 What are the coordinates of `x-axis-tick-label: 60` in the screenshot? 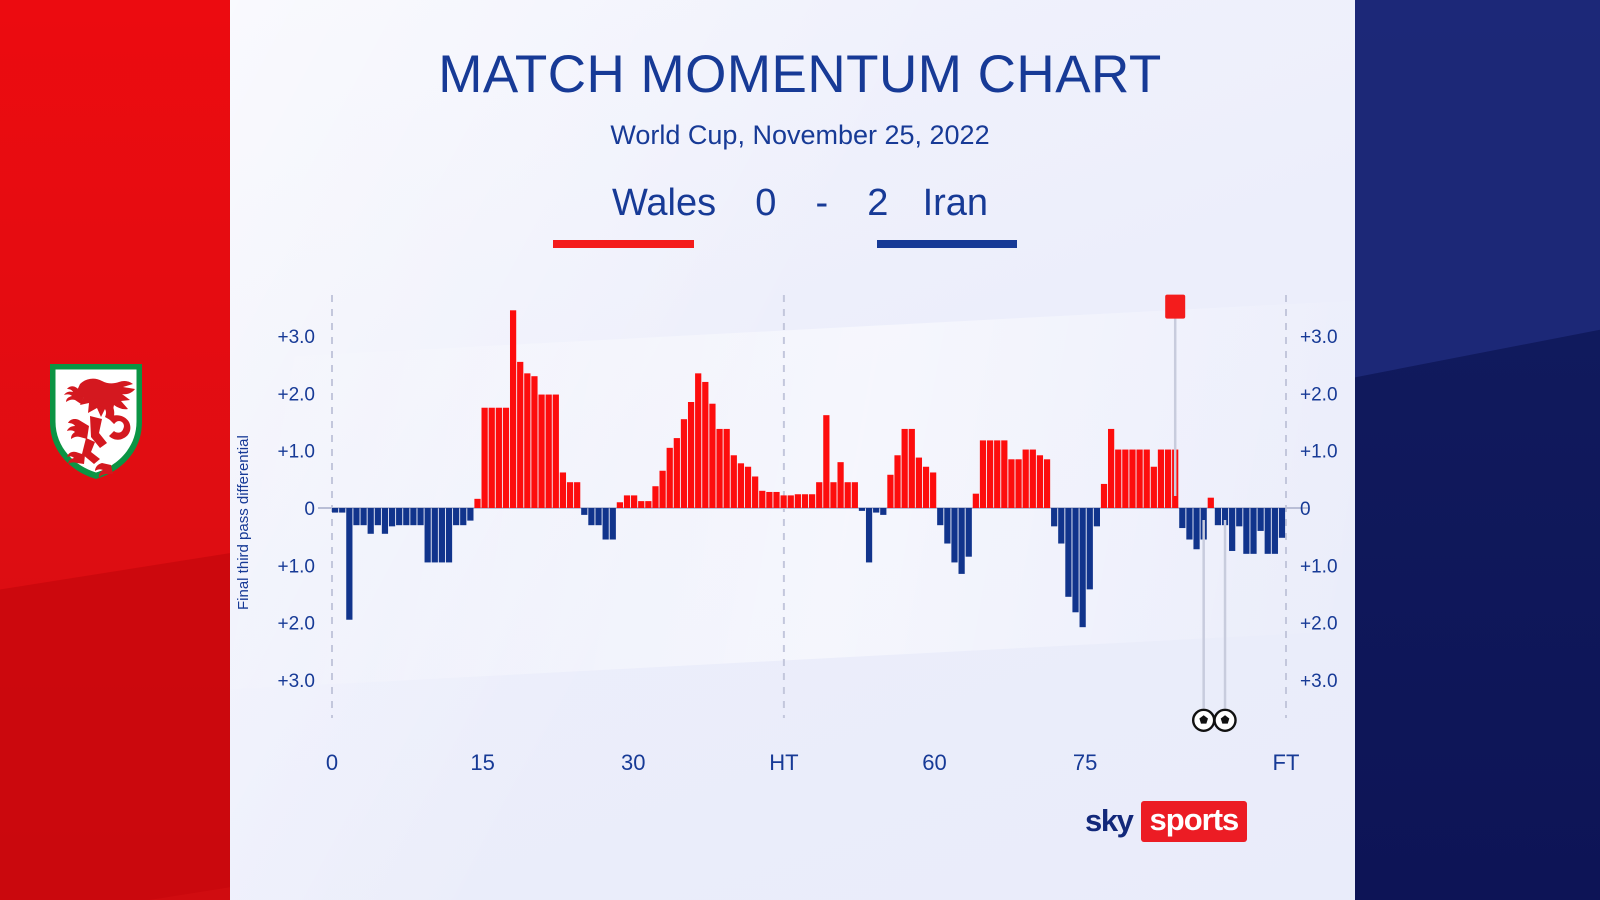 It's located at (934, 762).